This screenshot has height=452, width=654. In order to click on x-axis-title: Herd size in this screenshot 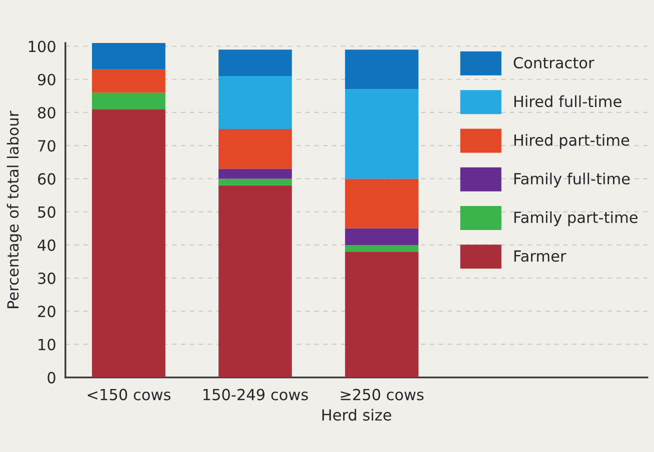, I will do `click(357, 414)`.